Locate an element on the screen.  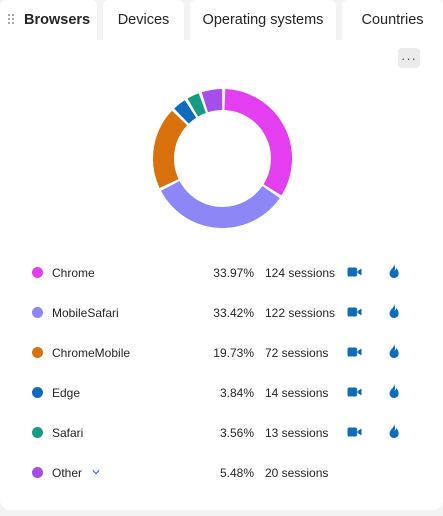
browser-sessions: 20 sessions is located at coordinates (297, 473).